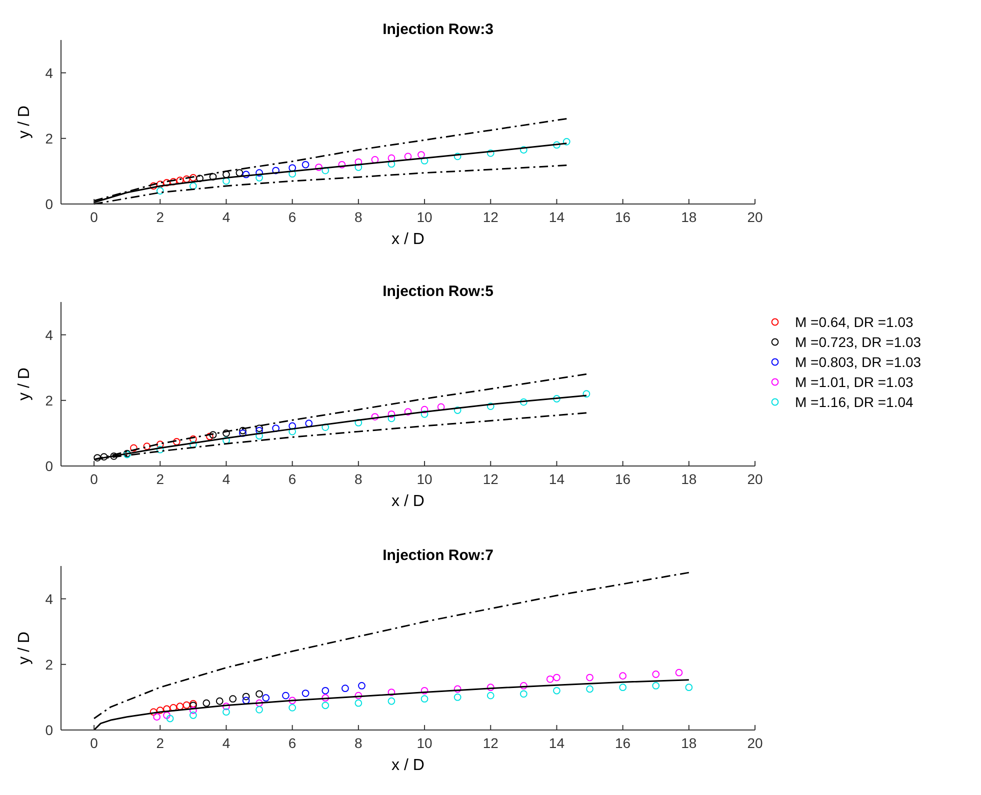  What do you see at coordinates (226, 479) in the screenshot?
I see `x-tick-label: 4` at bounding box center [226, 479].